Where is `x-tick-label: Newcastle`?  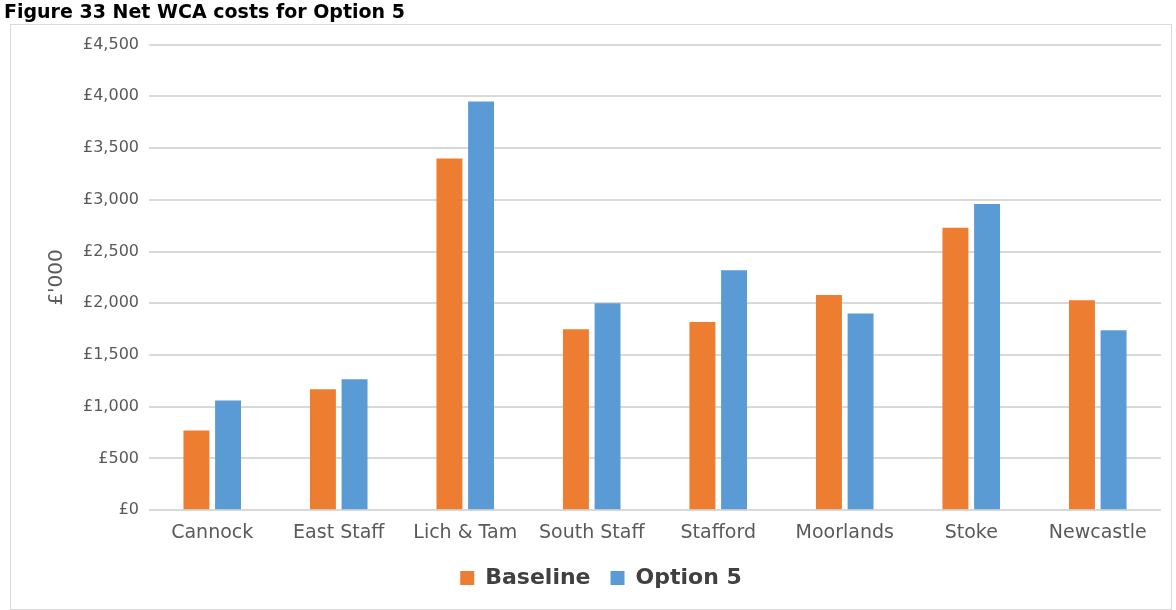 x-tick-label: Newcastle is located at coordinates (1097, 530).